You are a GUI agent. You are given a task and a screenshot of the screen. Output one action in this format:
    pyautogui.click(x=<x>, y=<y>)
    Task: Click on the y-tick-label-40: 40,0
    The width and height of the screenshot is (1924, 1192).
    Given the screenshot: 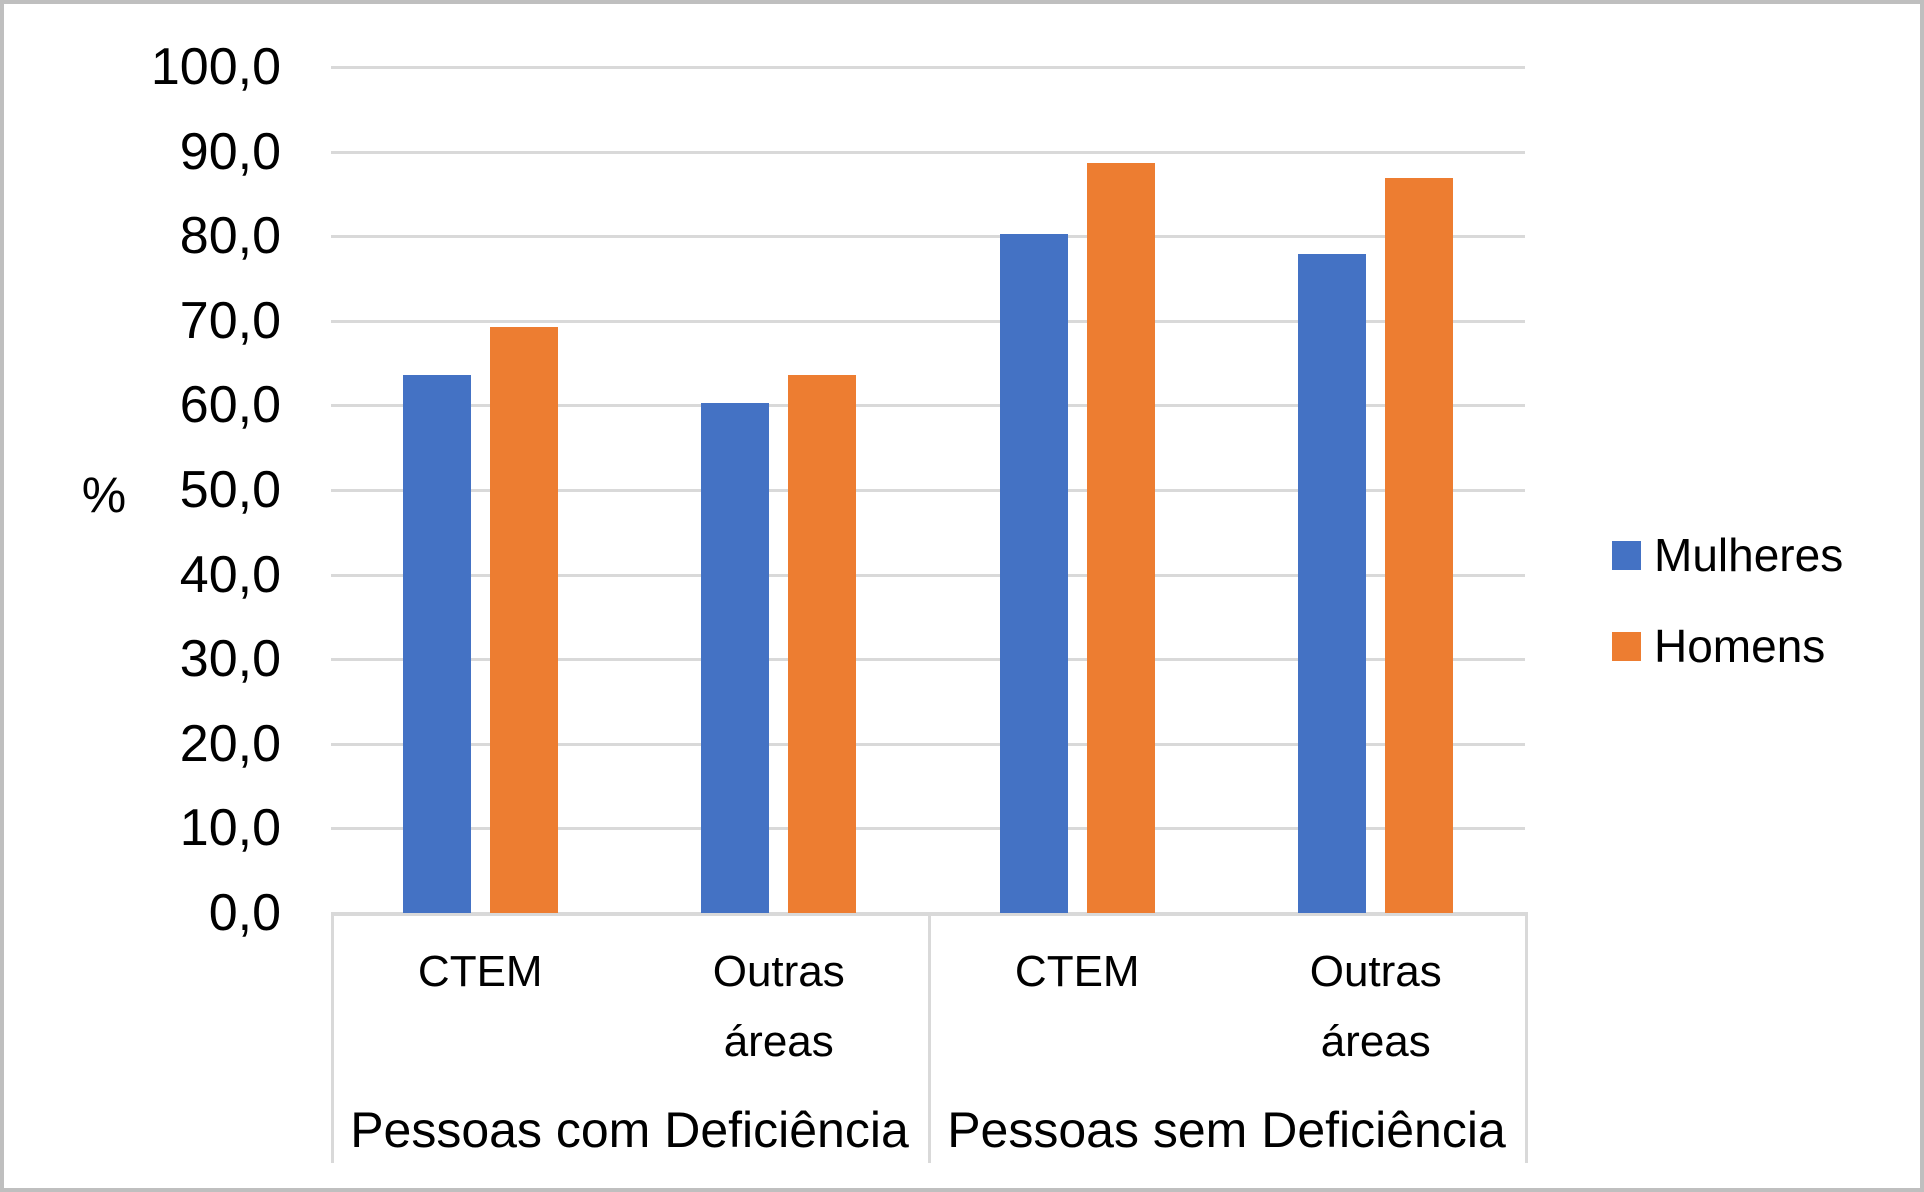 What is the action you would take?
    pyautogui.click(x=230, y=574)
    